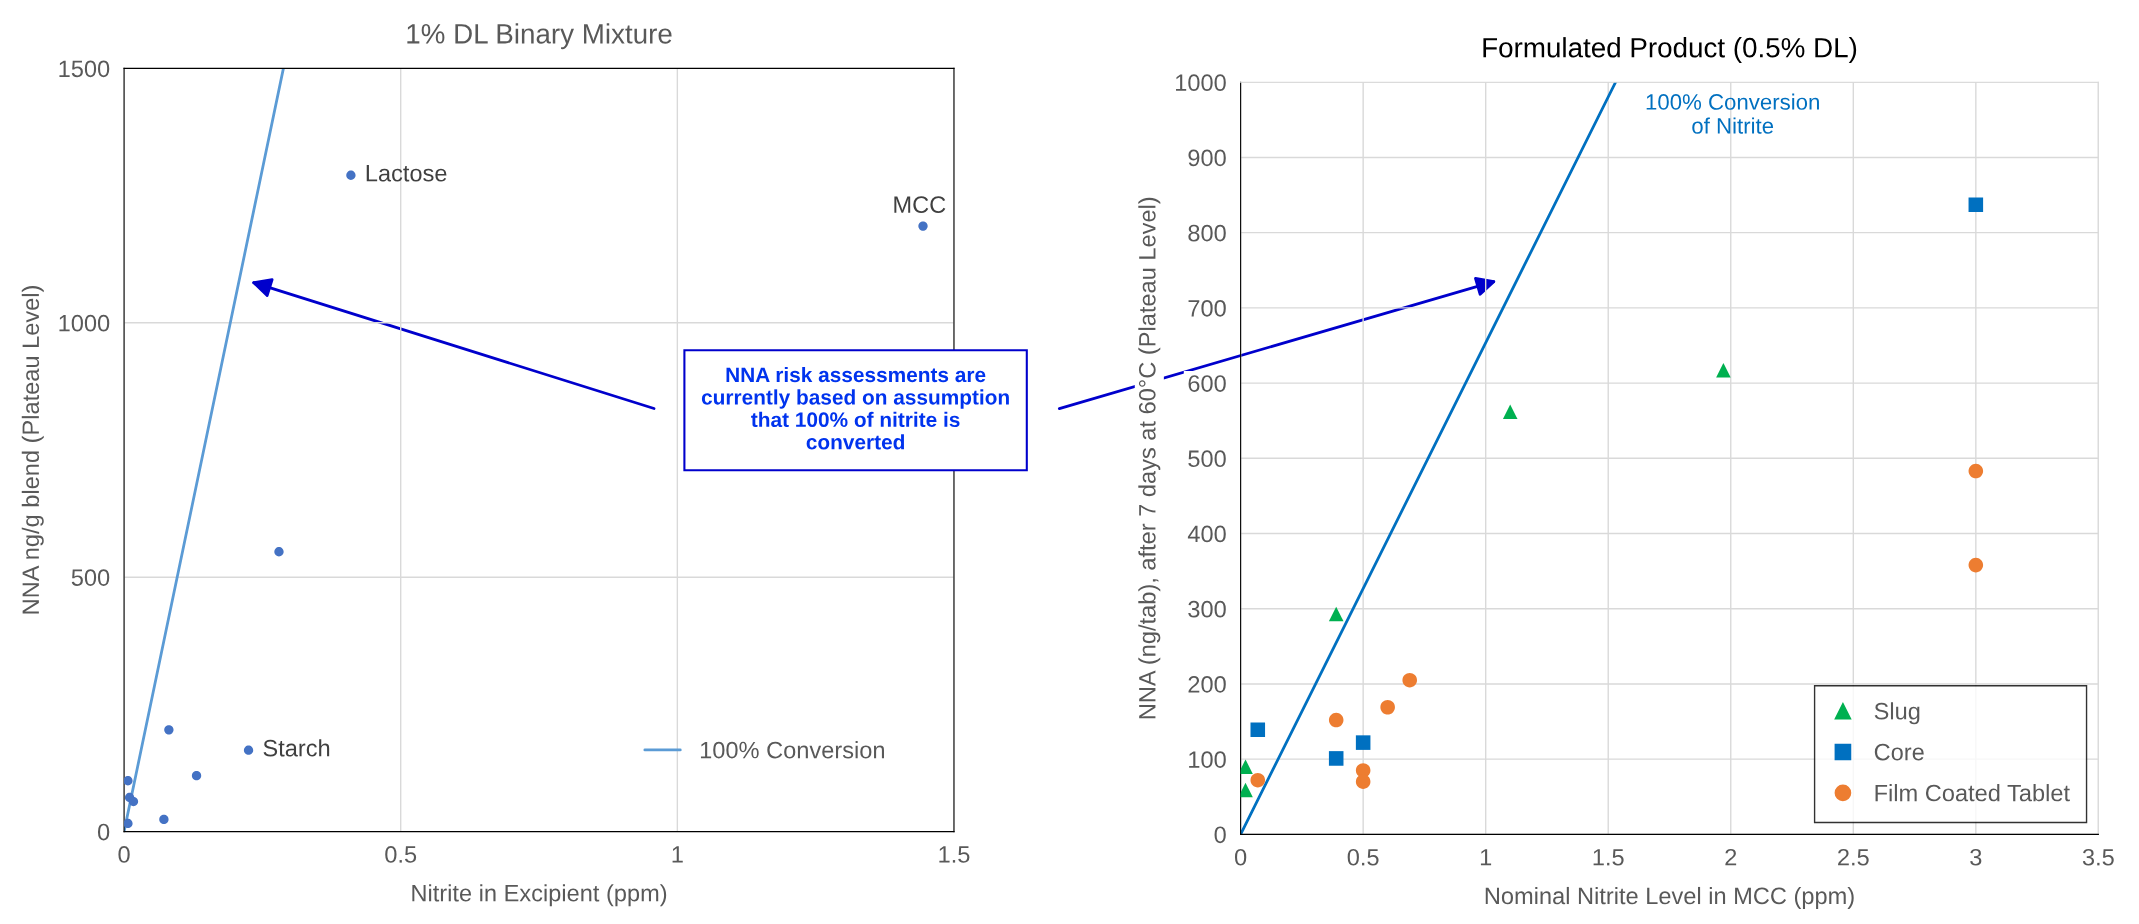  What do you see at coordinates (1976, 857) in the screenshot?
I see `x-tick-label: 3` at bounding box center [1976, 857].